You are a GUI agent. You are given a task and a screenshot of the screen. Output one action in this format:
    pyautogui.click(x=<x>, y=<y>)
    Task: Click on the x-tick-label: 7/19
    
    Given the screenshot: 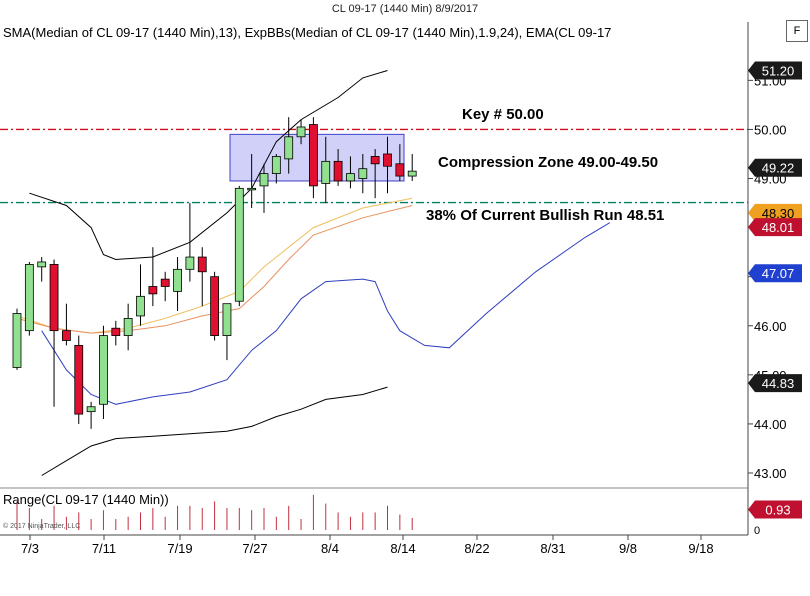 What is the action you would take?
    pyautogui.click(x=179, y=548)
    